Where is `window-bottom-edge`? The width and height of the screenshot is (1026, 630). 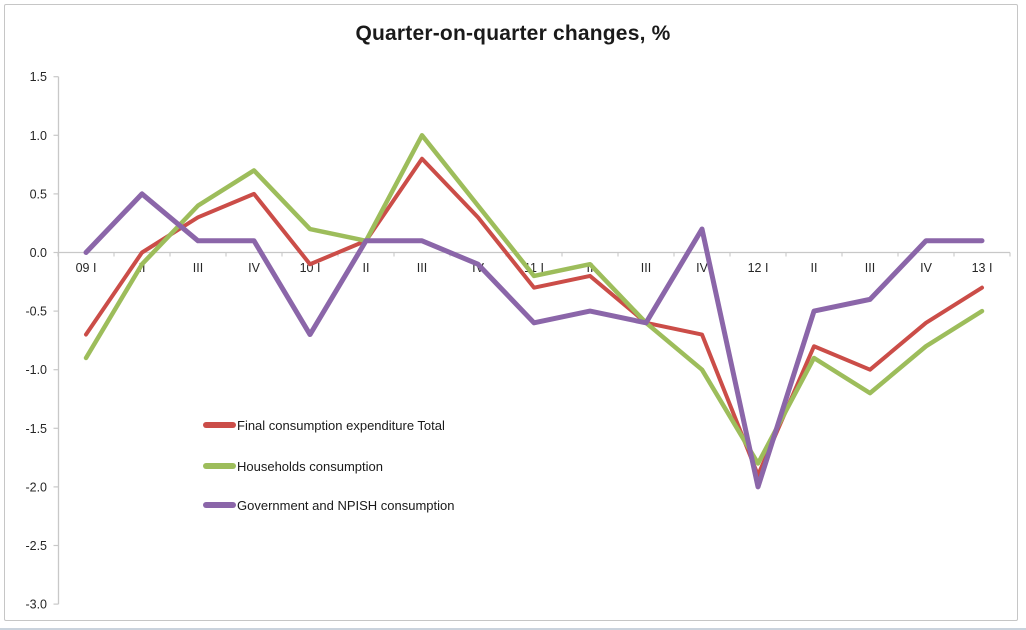 window-bottom-edge is located at coordinates (513, 629).